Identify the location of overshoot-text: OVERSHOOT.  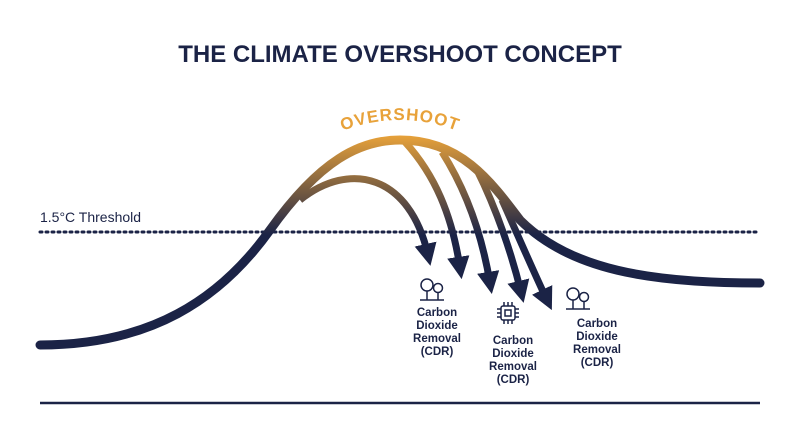
(400, 120).